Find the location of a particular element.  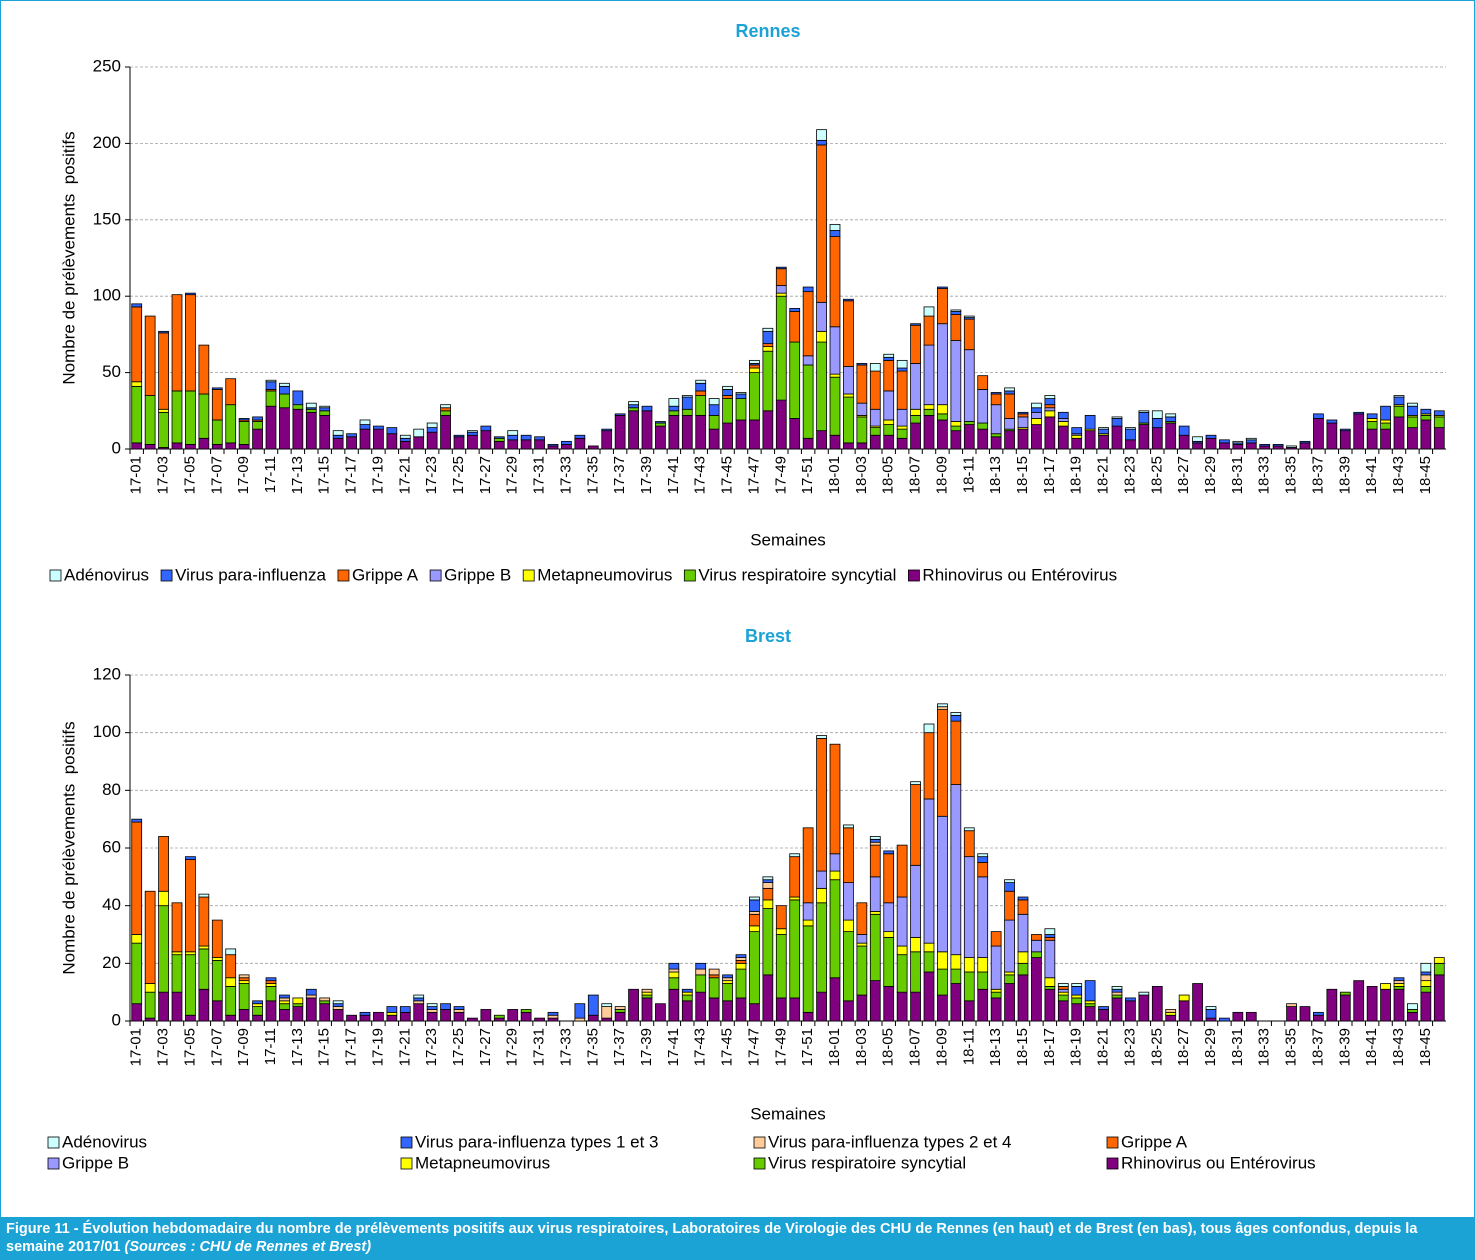

x-tick-label: 18-45 is located at coordinates (1425, 1047).